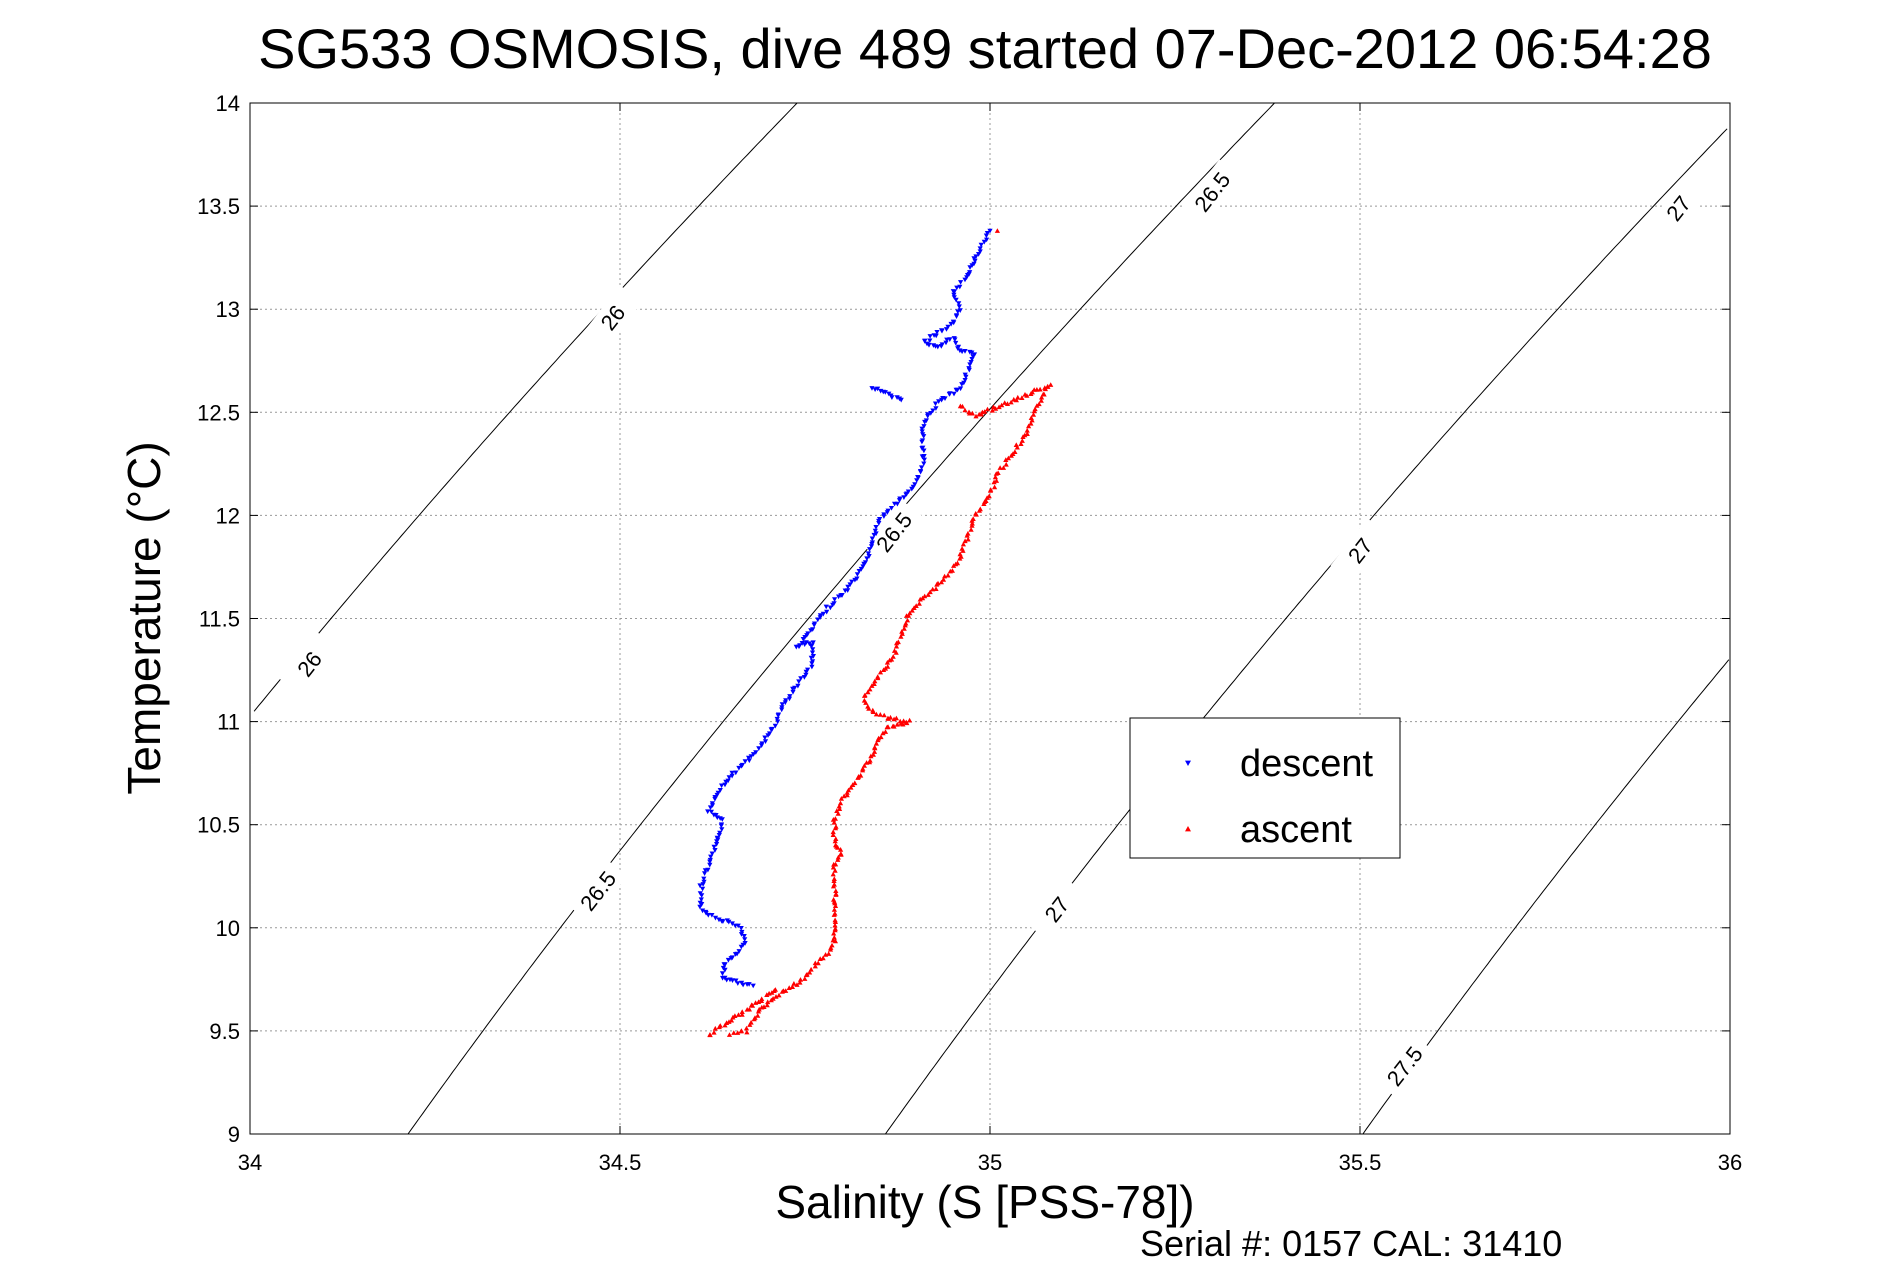 This screenshot has height=1262, width=1891. What do you see at coordinates (1188, 829) in the screenshot?
I see `legend-marker-ascent` at bounding box center [1188, 829].